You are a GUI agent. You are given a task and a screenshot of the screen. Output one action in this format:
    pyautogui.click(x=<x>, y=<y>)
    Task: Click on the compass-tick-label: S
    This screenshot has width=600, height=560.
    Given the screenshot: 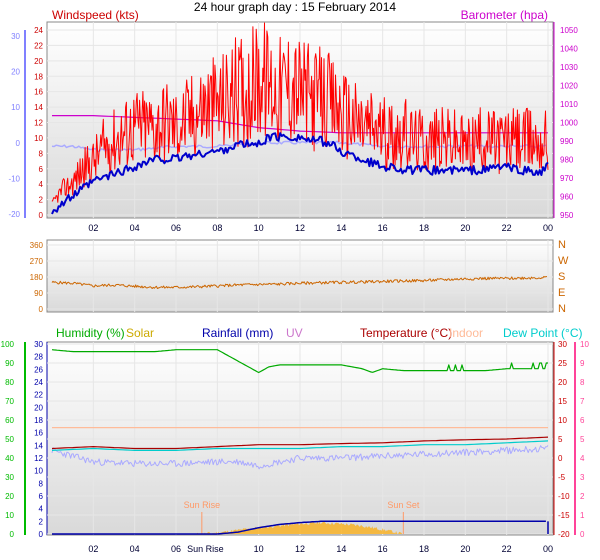 What is the action you would take?
    pyautogui.click(x=561, y=277)
    